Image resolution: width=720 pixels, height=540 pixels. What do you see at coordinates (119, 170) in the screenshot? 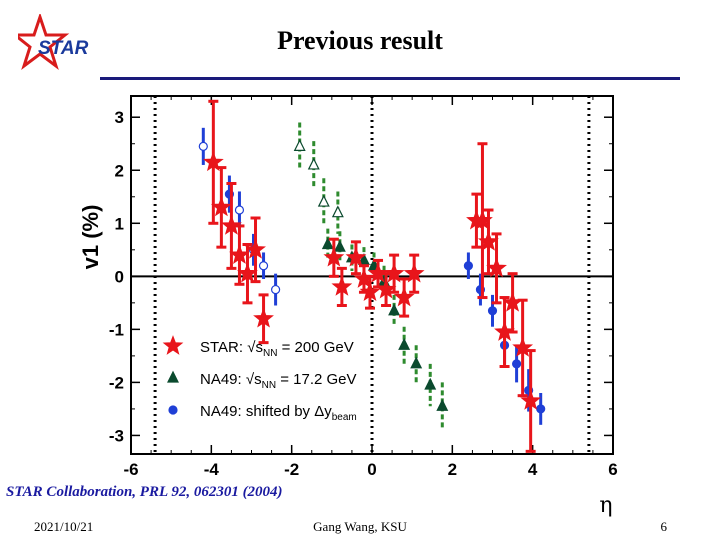
I see `y-tick-label: 2` at bounding box center [119, 170].